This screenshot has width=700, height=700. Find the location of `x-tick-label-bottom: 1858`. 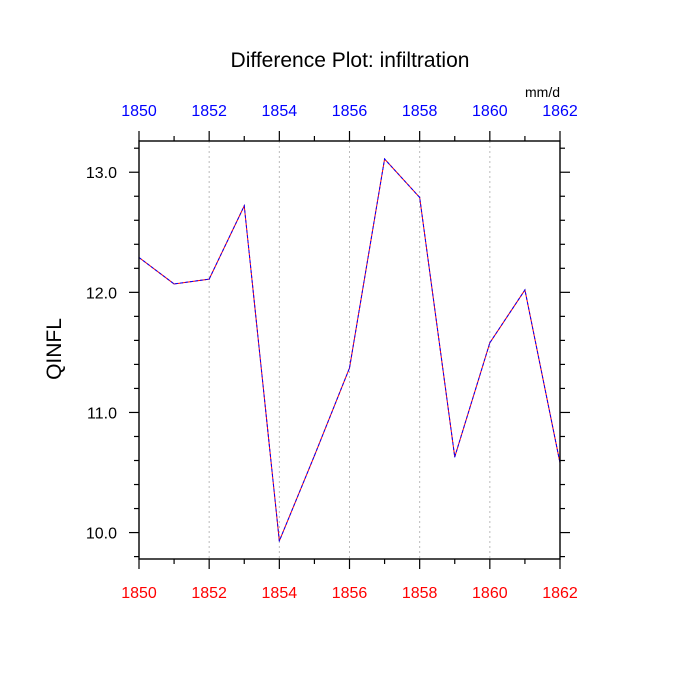

x-tick-label-bottom: 1858 is located at coordinates (420, 593).